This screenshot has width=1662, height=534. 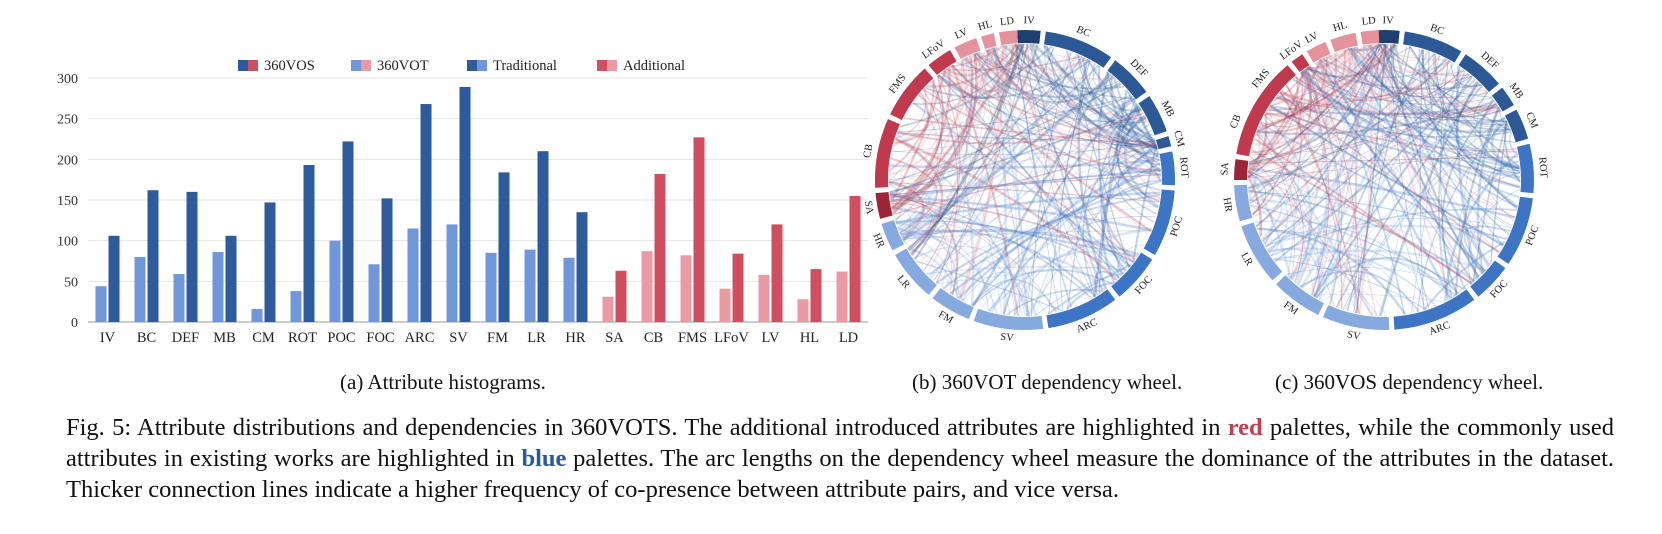 What do you see at coordinates (602, 65) in the screenshot?
I see `legend-swatch` at bounding box center [602, 65].